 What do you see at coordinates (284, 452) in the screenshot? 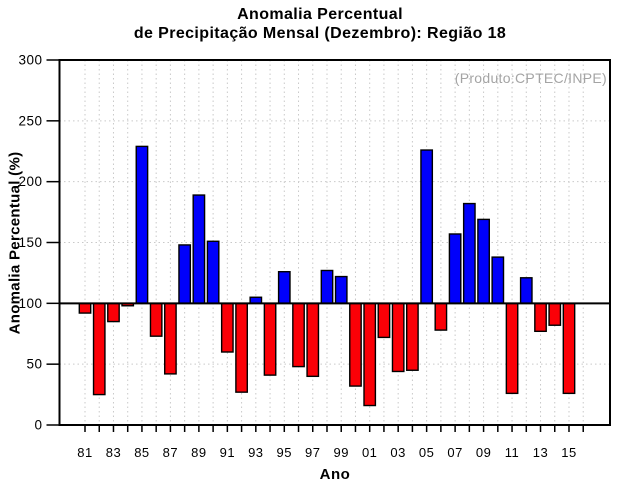
I see `x-tick-label: 95` at bounding box center [284, 452].